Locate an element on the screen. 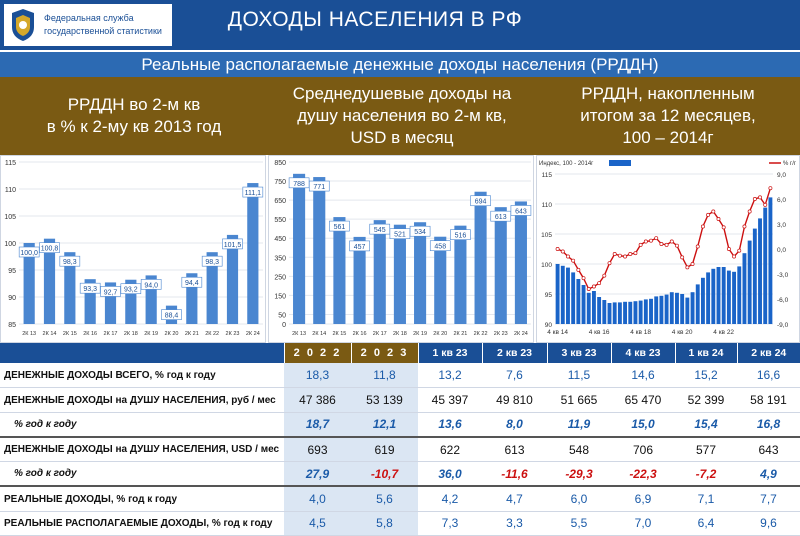 The image size is (800, 536). y2-tick-label: -3,0 is located at coordinates (783, 275).